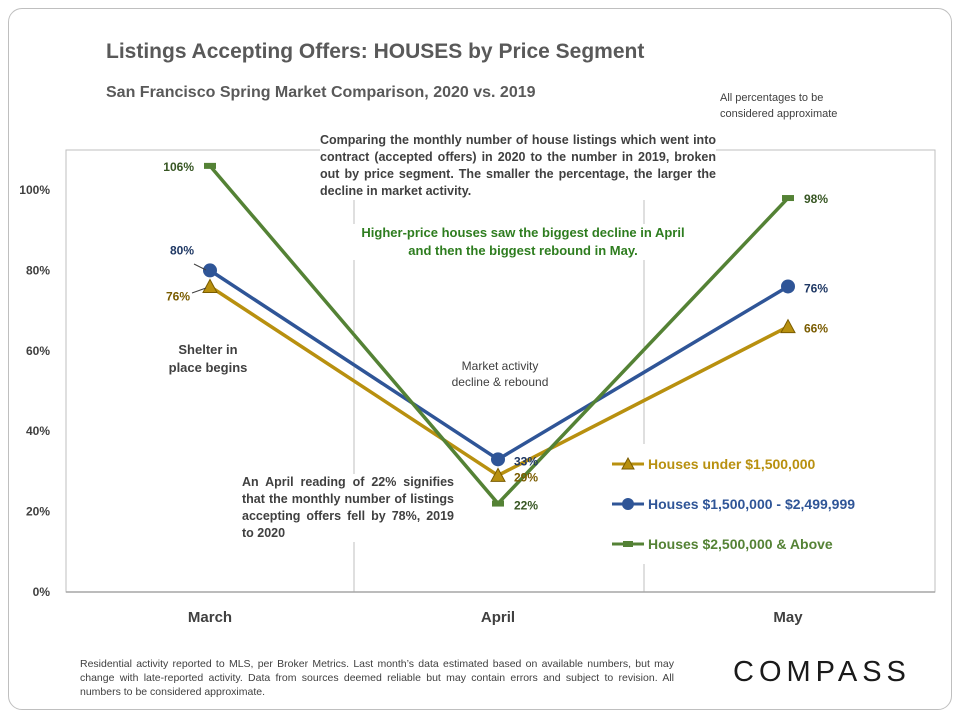  What do you see at coordinates (38, 351) in the screenshot?
I see `y-tick-label: 60%` at bounding box center [38, 351].